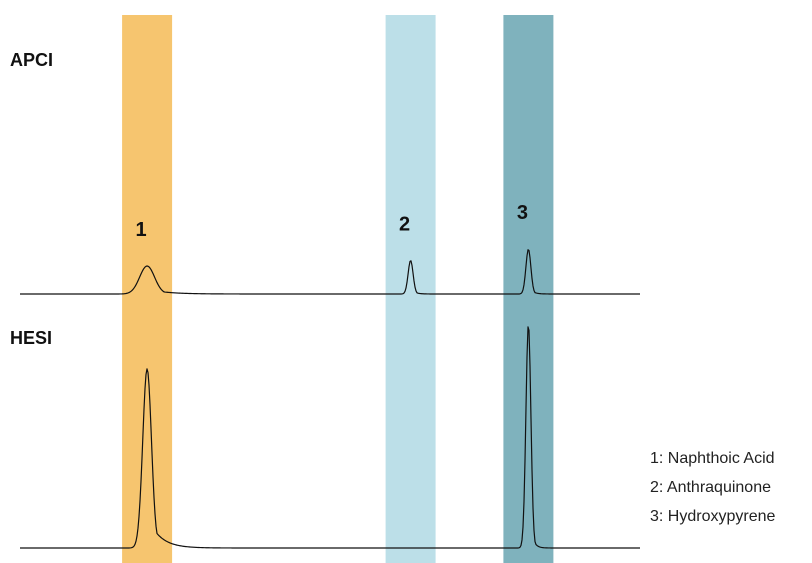  What do you see at coordinates (522, 213) in the screenshot?
I see `peak-label-3: 3` at bounding box center [522, 213].